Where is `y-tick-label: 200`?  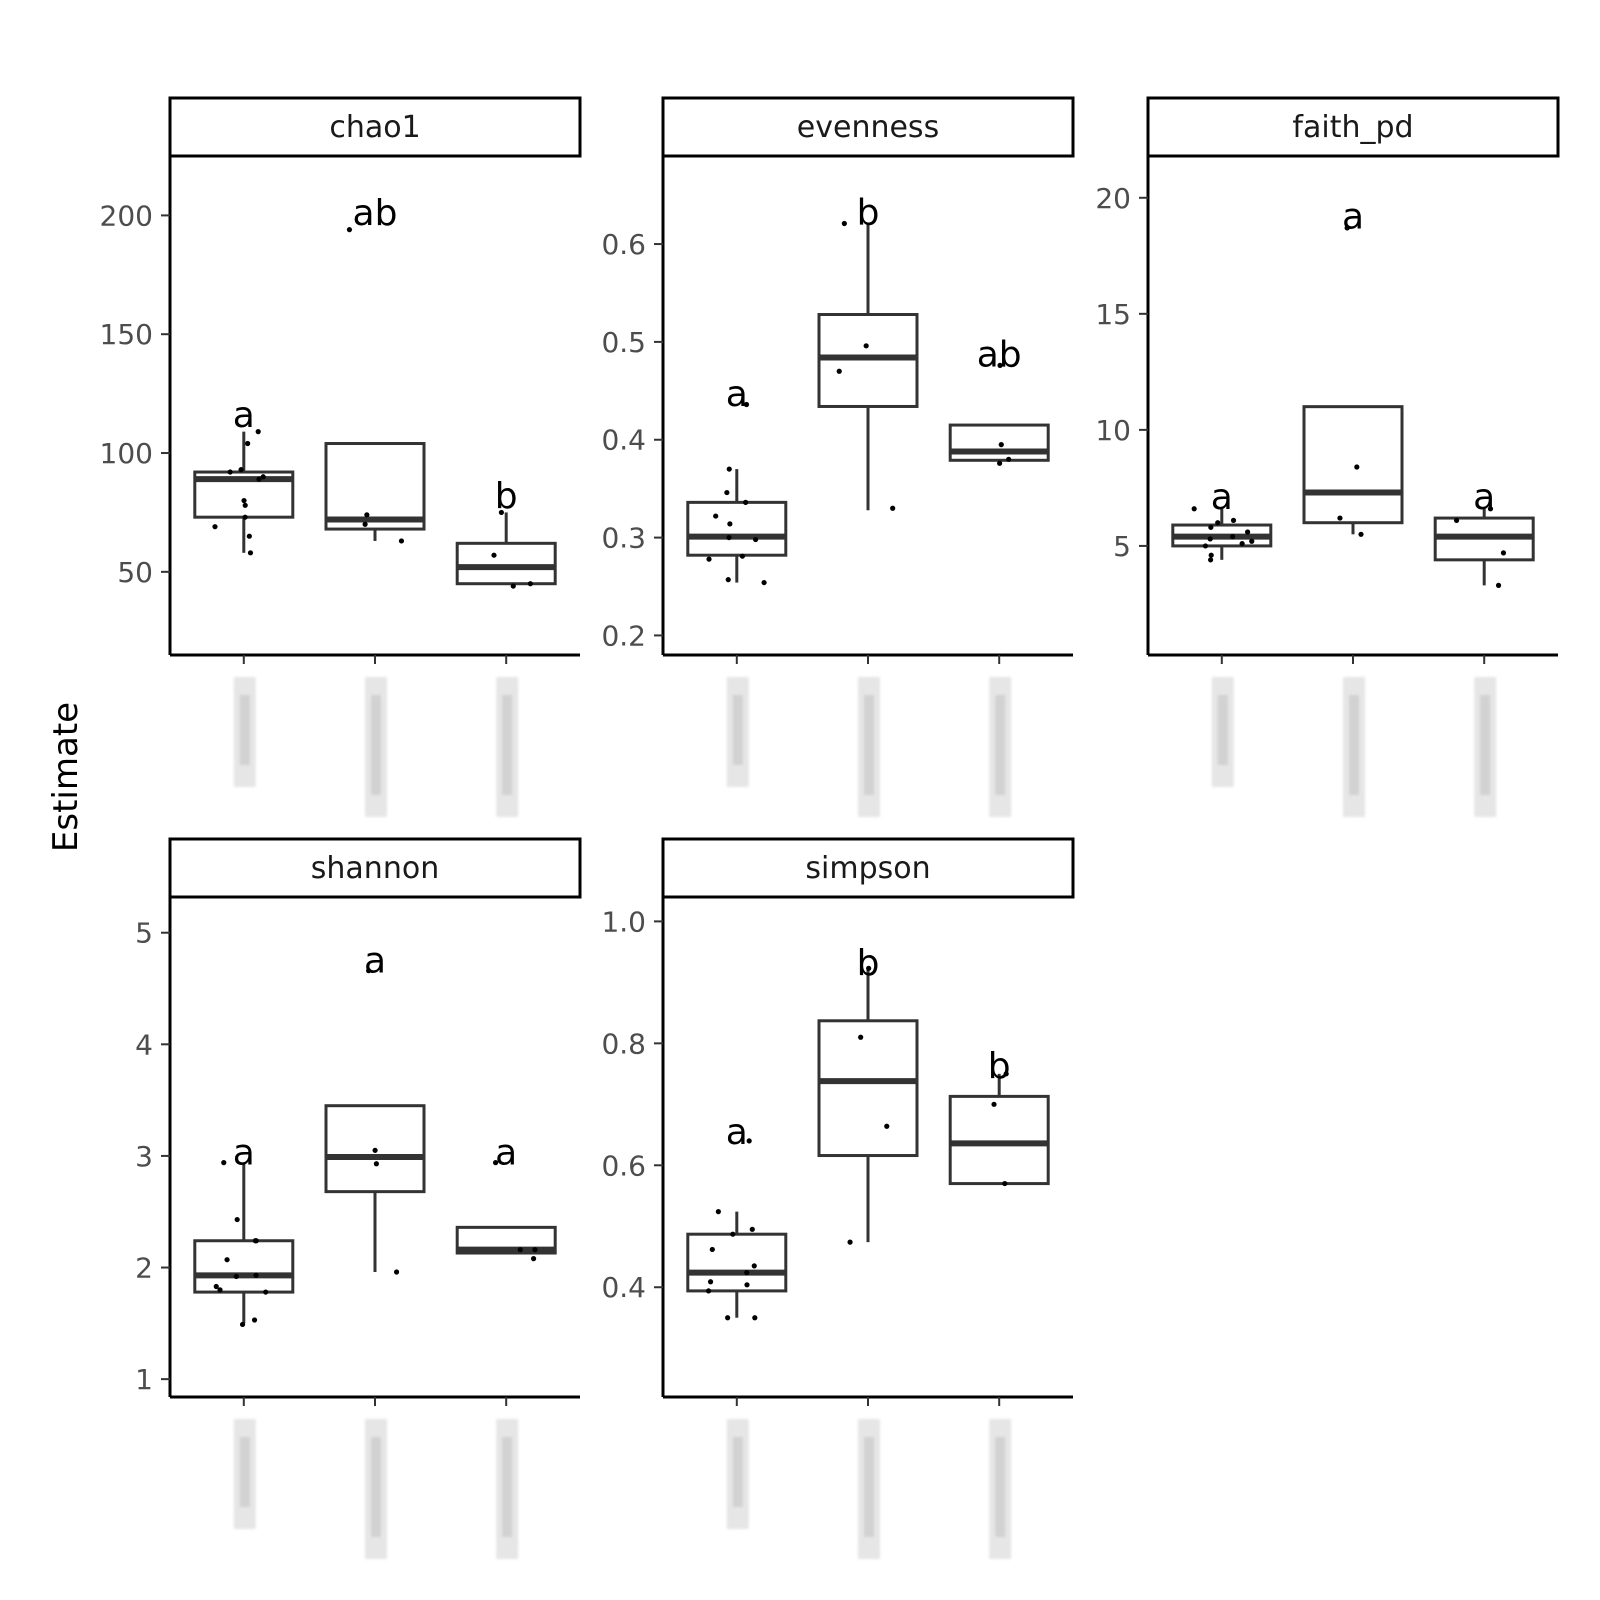 y-tick-label: 200 is located at coordinates (126, 215).